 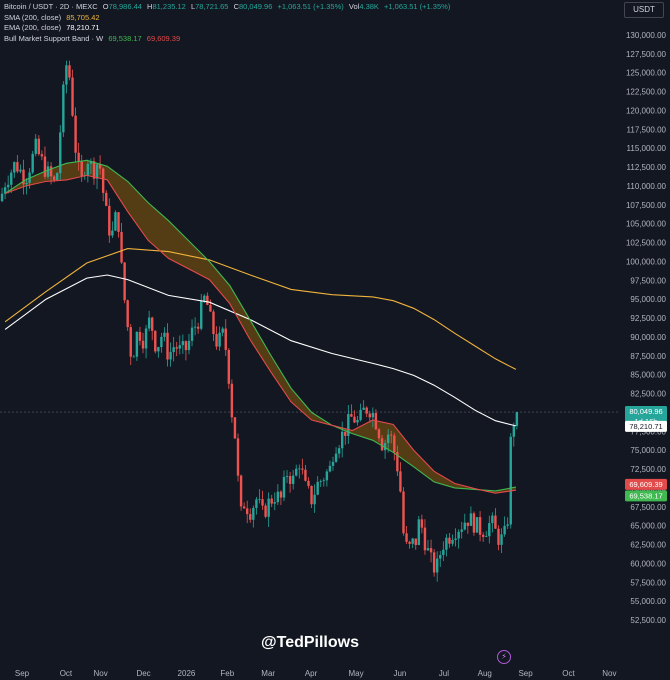 I want to click on x-tick-label: 2026, so click(x=187, y=673).